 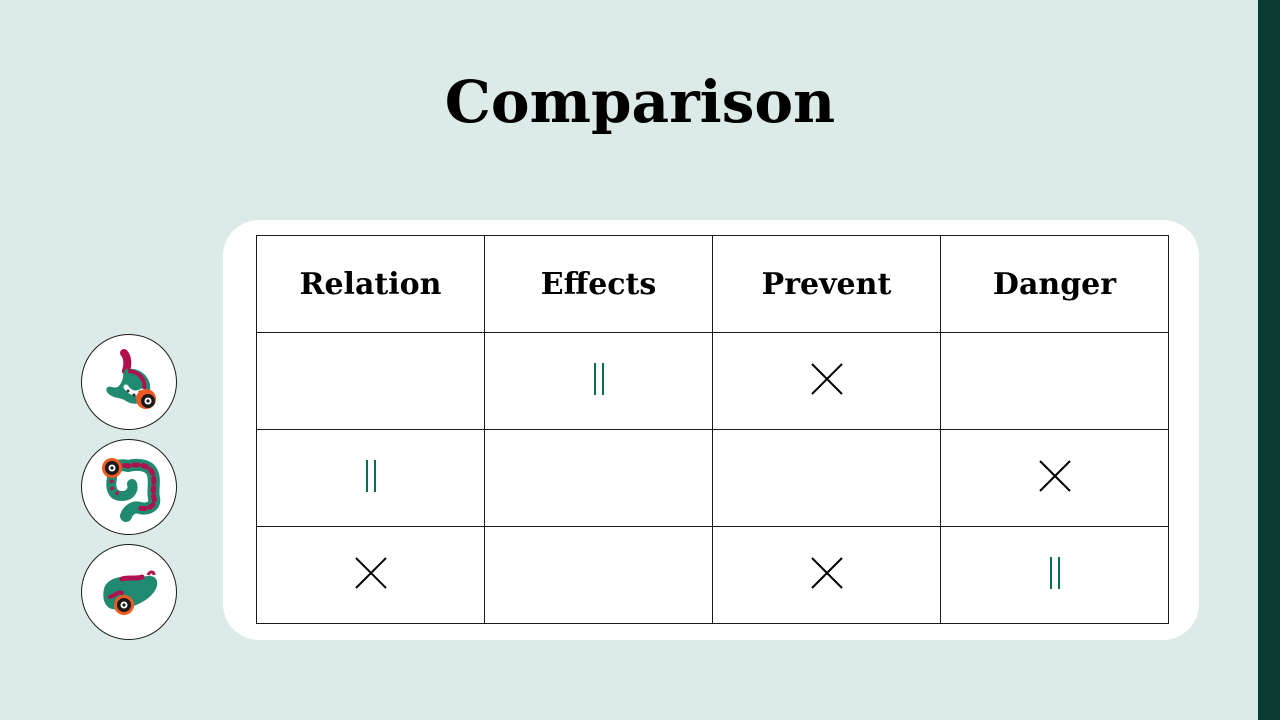 I want to click on header-relation: Relation, so click(x=370, y=284).